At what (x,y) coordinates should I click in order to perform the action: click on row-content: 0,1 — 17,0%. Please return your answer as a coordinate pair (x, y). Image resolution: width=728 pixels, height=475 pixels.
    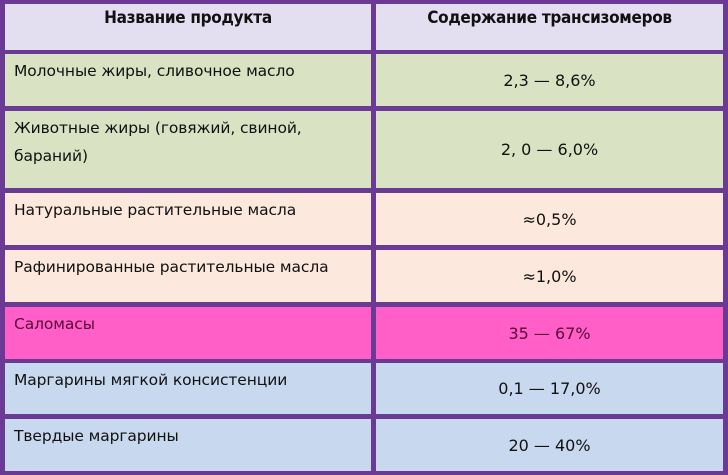
    Looking at the image, I should click on (549, 388).